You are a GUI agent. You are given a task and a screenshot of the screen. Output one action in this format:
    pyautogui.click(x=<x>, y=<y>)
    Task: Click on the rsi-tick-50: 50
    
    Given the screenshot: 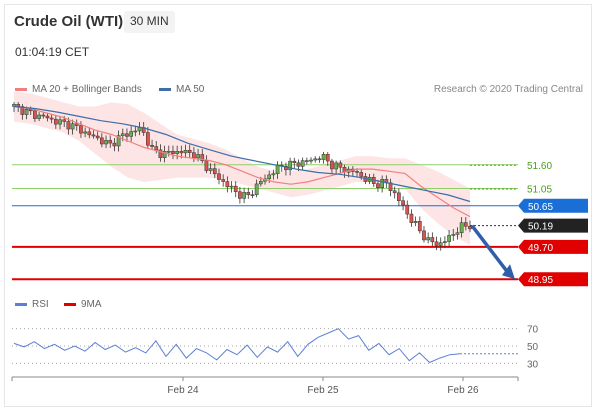 What is the action you would take?
    pyautogui.click(x=533, y=347)
    